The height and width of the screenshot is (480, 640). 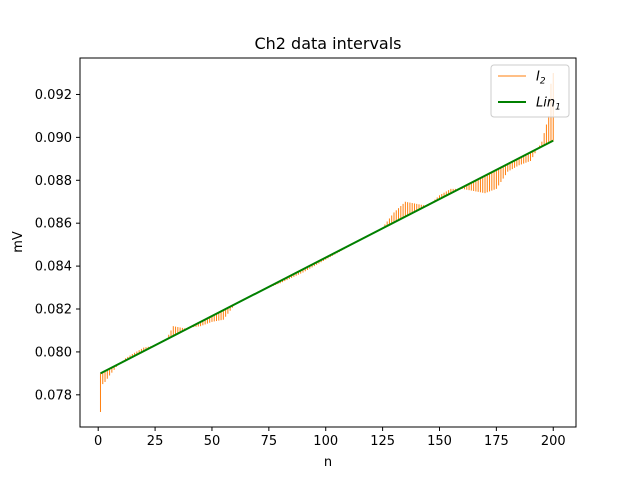 I want to click on x-axis-label: n, so click(x=328, y=462).